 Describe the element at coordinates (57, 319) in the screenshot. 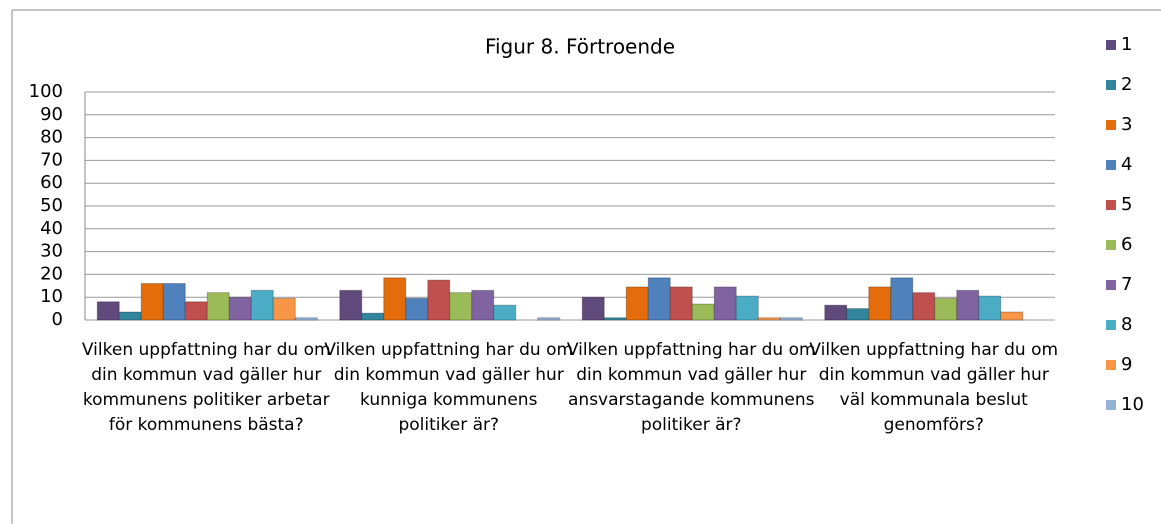

I see `y-tick-label: 0` at that location.